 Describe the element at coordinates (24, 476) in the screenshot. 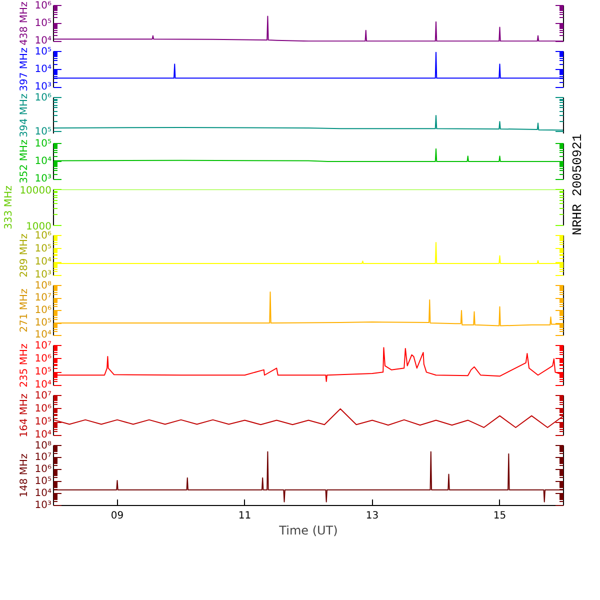

I see `y-axis-title: 148 MHz` at that location.